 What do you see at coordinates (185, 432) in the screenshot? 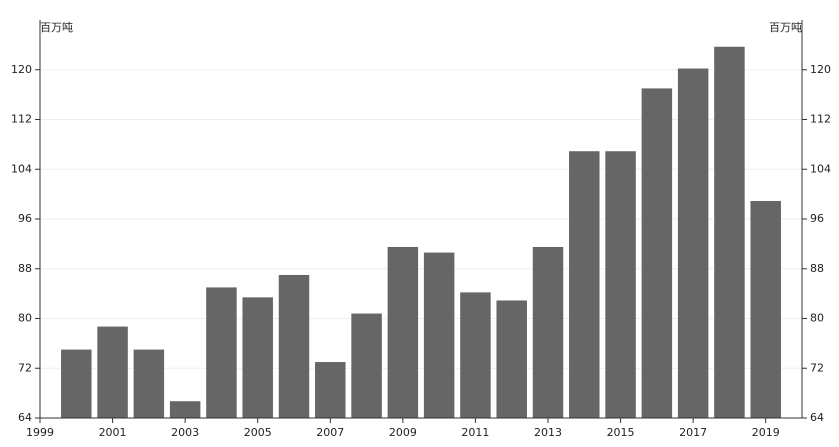
I see `x-tick-label: 2003` at bounding box center [185, 432].